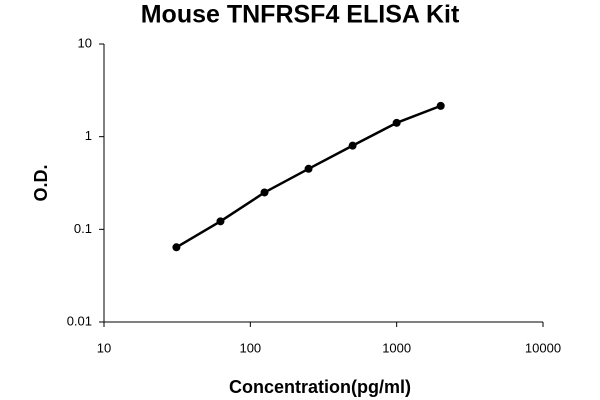 The width and height of the screenshot is (600, 400). What do you see at coordinates (396, 347) in the screenshot?
I see `x-tick-label: 1000` at bounding box center [396, 347].